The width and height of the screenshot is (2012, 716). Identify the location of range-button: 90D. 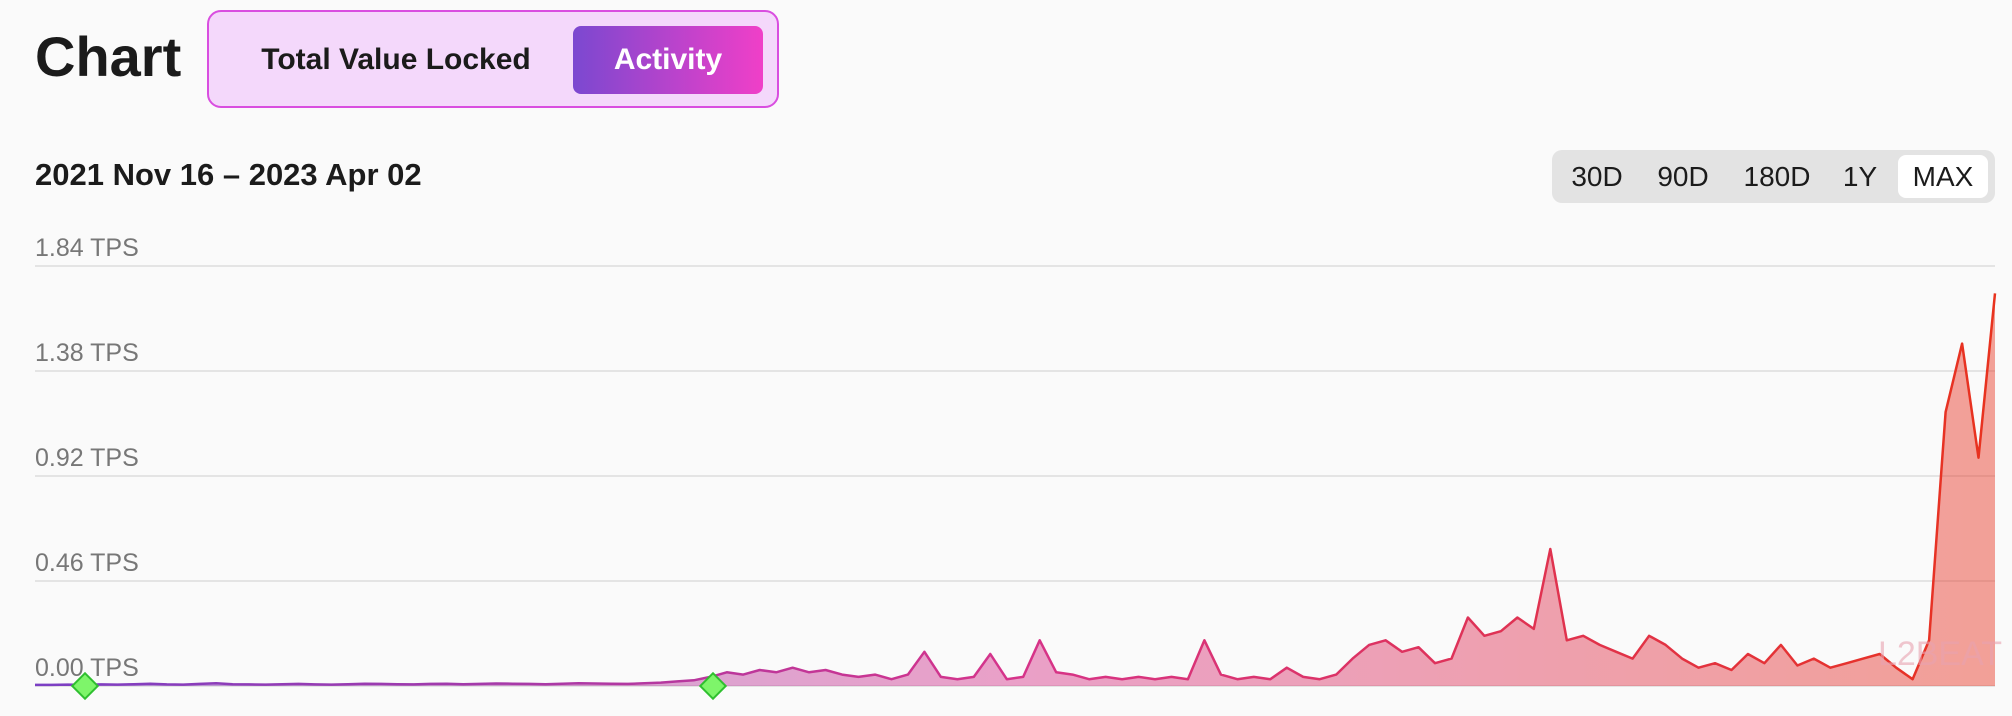
(1683, 176).